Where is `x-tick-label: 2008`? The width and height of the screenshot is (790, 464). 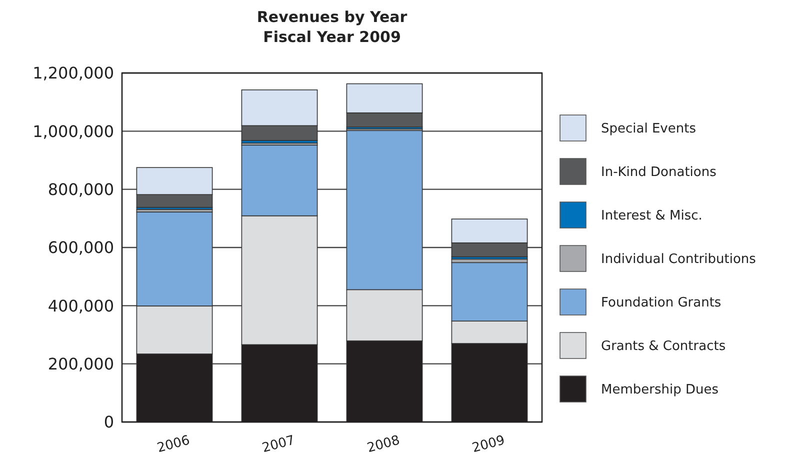 x-tick-label: 2008 is located at coordinates (384, 444).